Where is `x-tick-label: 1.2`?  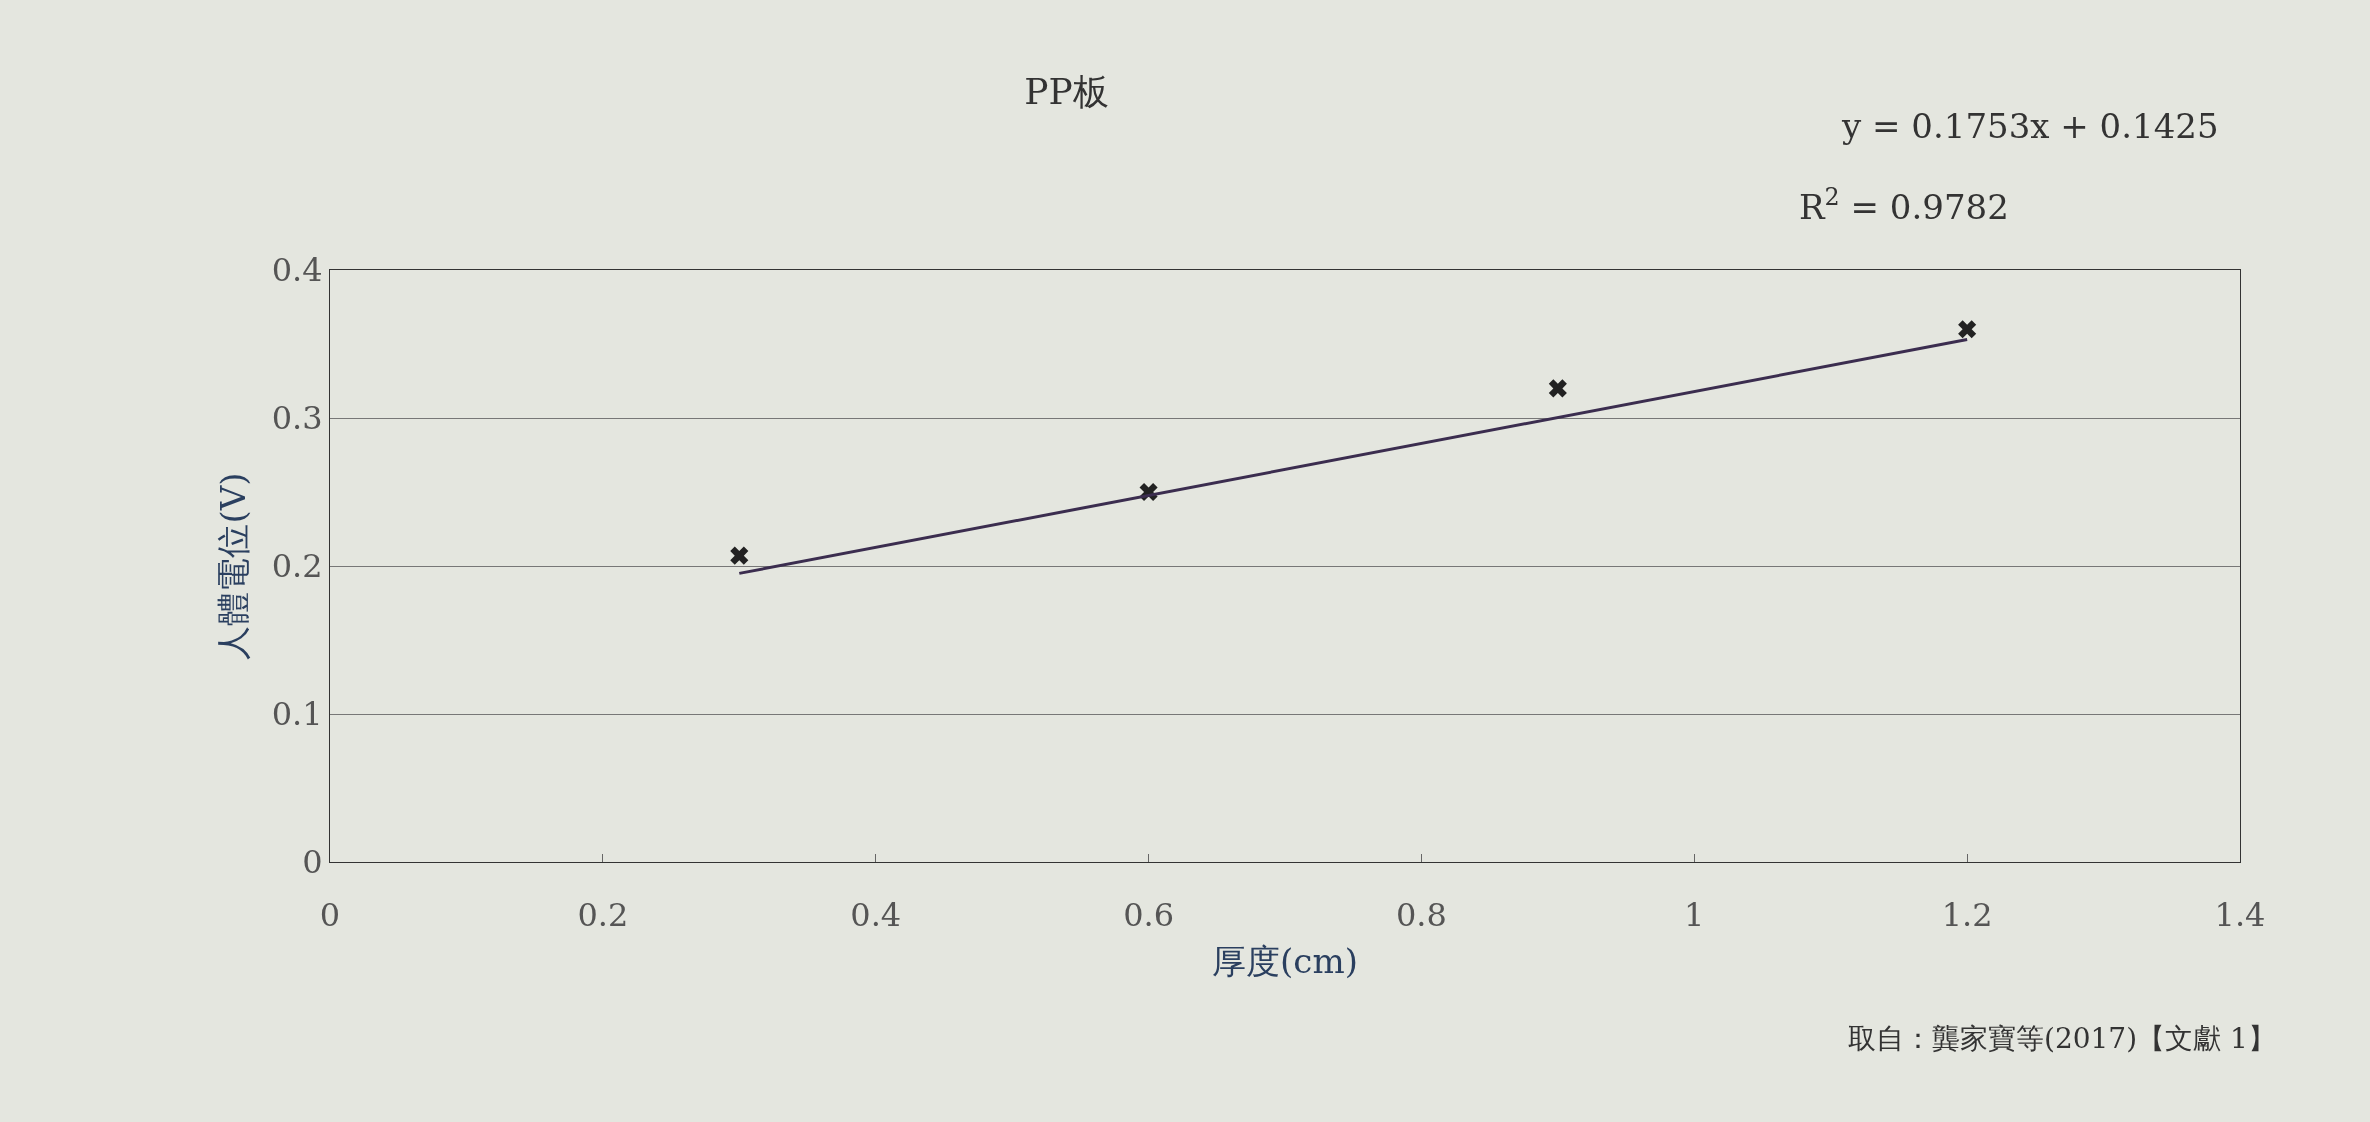
x-tick-label: 1.2 is located at coordinates (1967, 915).